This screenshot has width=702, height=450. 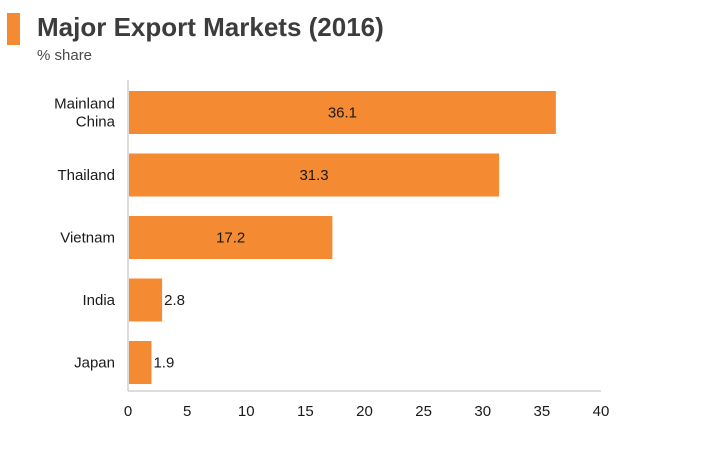 What do you see at coordinates (98, 300) in the screenshot?
I see `category-label: India` at bounding box center [98, 300].